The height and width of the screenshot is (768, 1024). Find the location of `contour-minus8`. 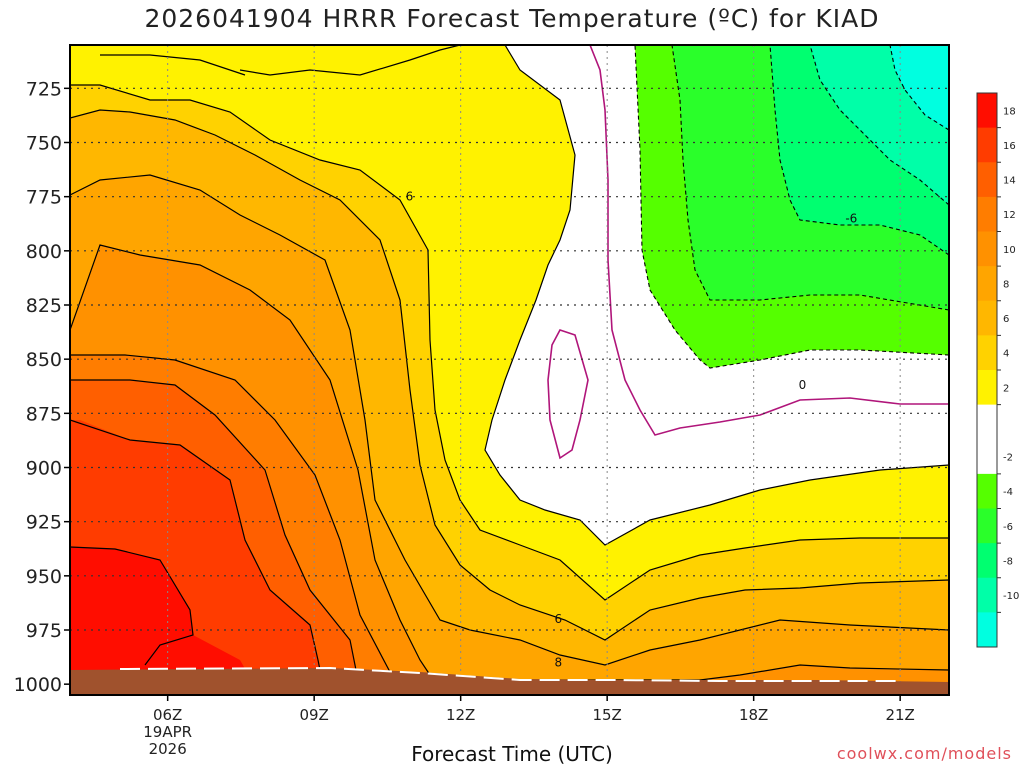

contour-minus8 is located at coordinates (859, 150).